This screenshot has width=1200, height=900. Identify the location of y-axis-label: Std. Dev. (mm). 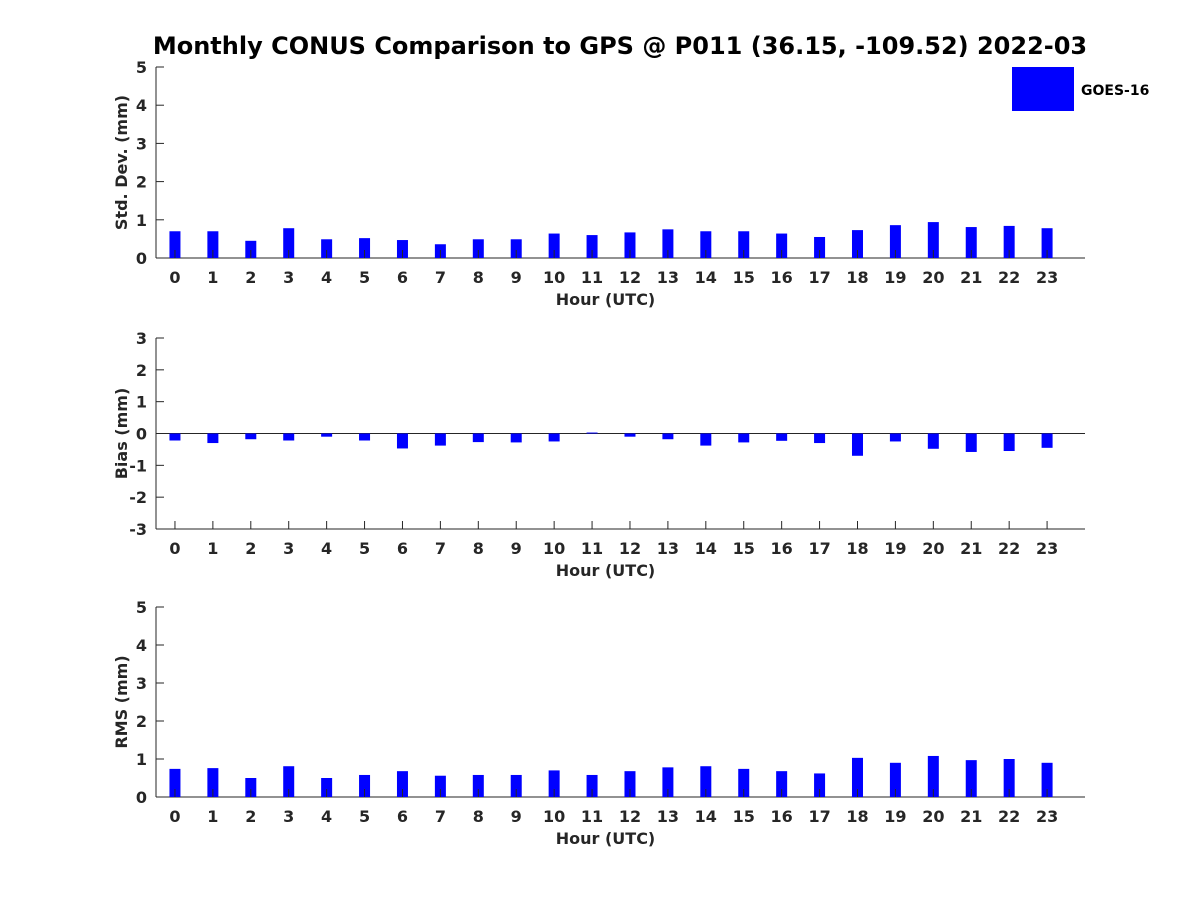
(121, 162).